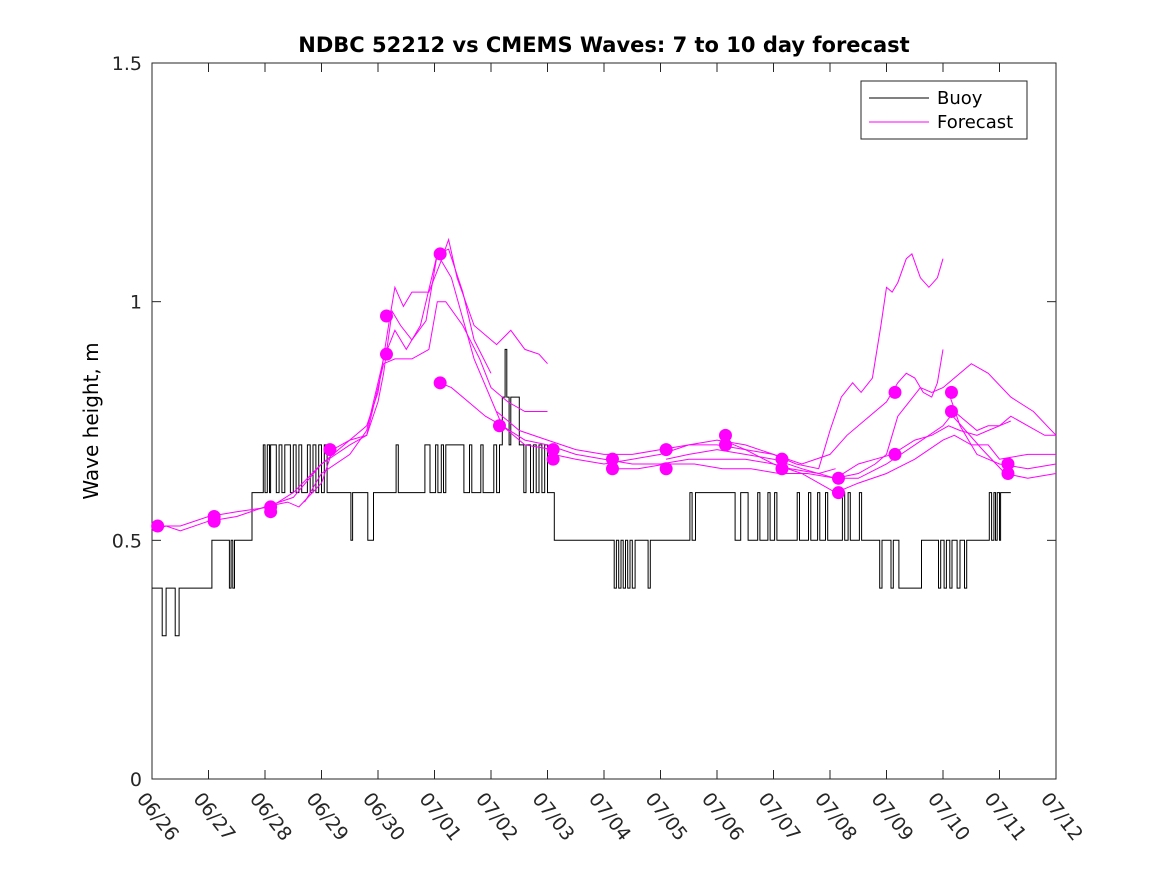  What do you see at coordinates (835, 817) in the screenshot?
I see `x-tick-label: 07/08` at bounding box center [835, 817].